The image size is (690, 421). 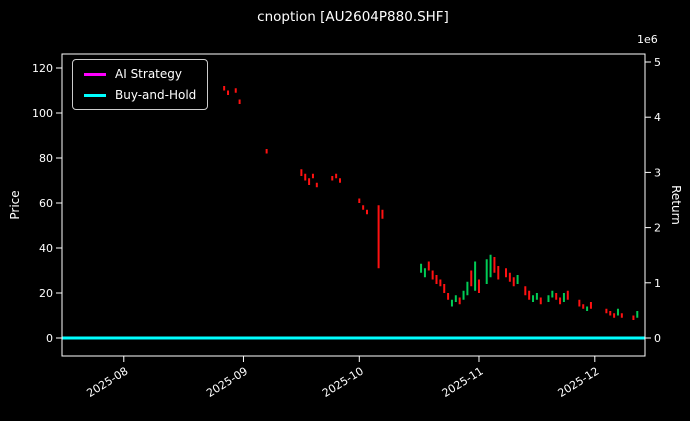 What do you see at coordinates (46, 203) in the screenshot?
I see `svg-text: 60` at bounding box center [46, 203].